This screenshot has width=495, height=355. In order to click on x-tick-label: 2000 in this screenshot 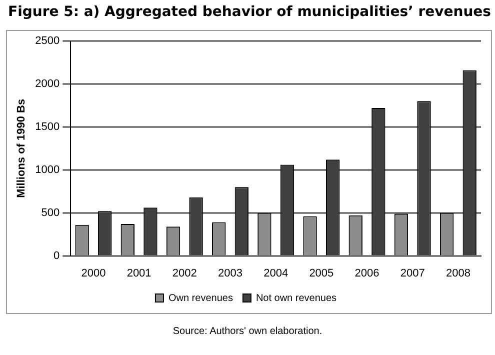, I will do `click(93, 273)`.